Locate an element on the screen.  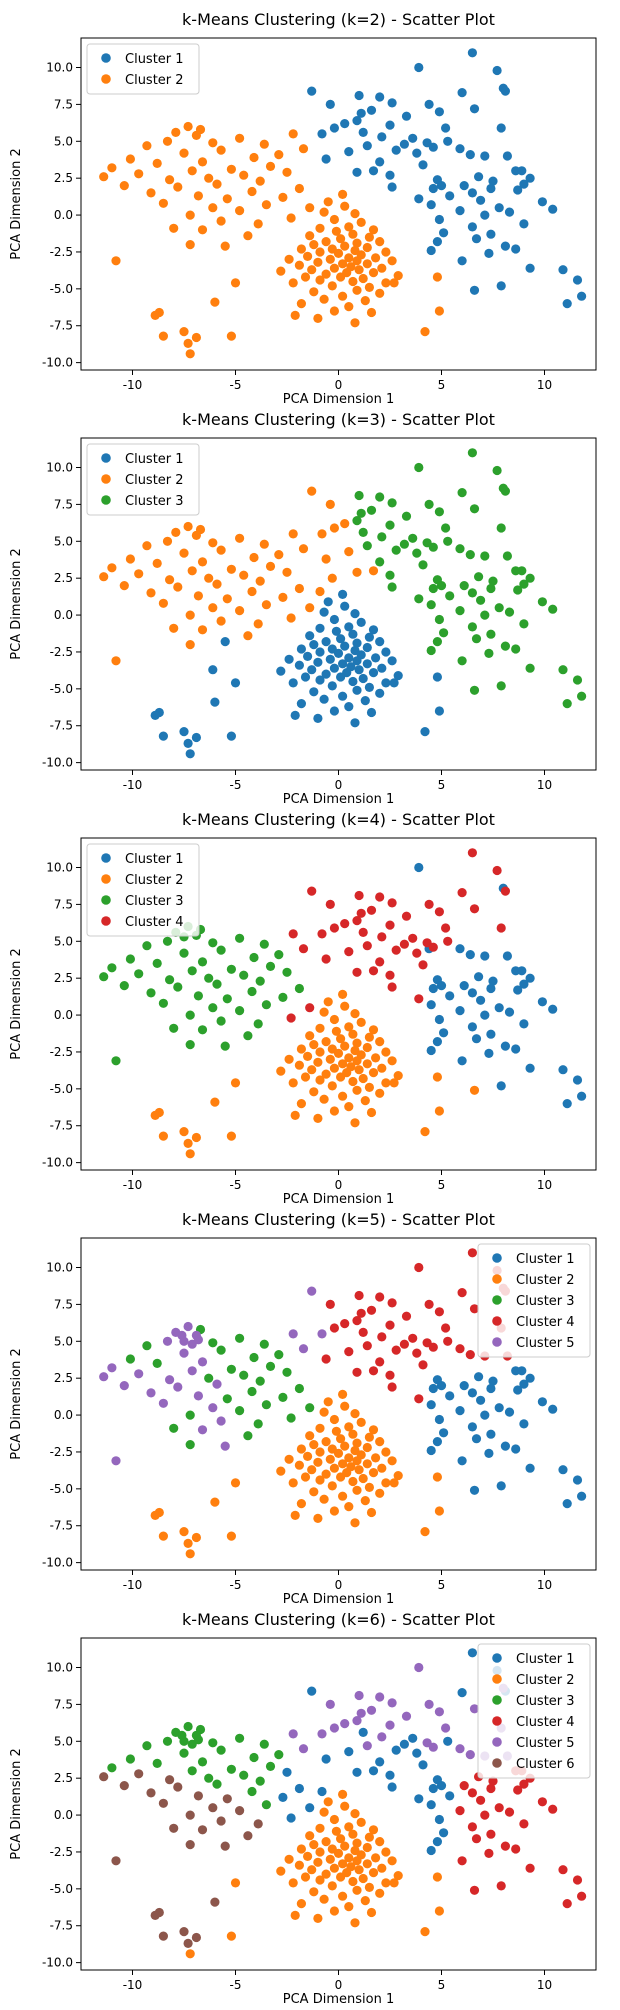
y-tick-label: 10.0 is located at coordinates (59, 1668).